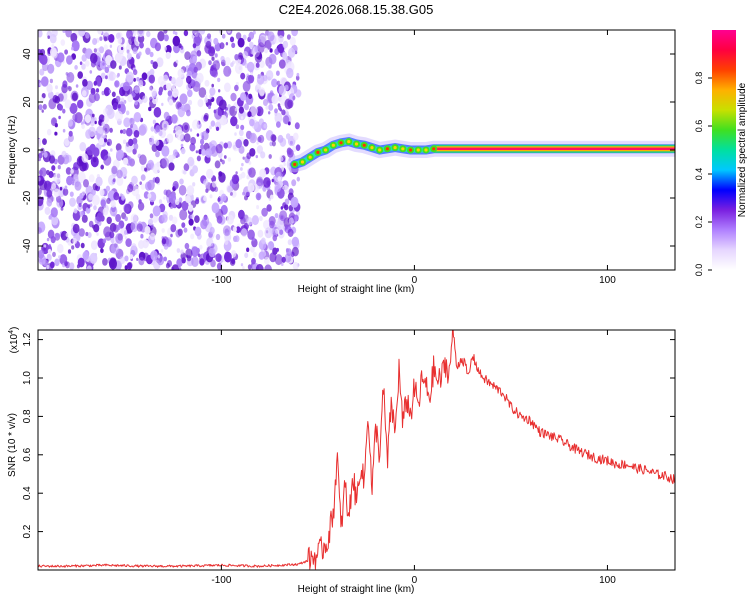  I want to click on spectrogram-y-tick-label-2: 0, so click(27, 150).